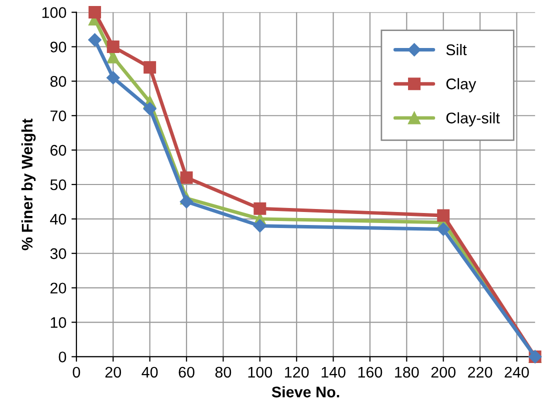  I want to click on y-tick-label: 40, so click(58, 219).